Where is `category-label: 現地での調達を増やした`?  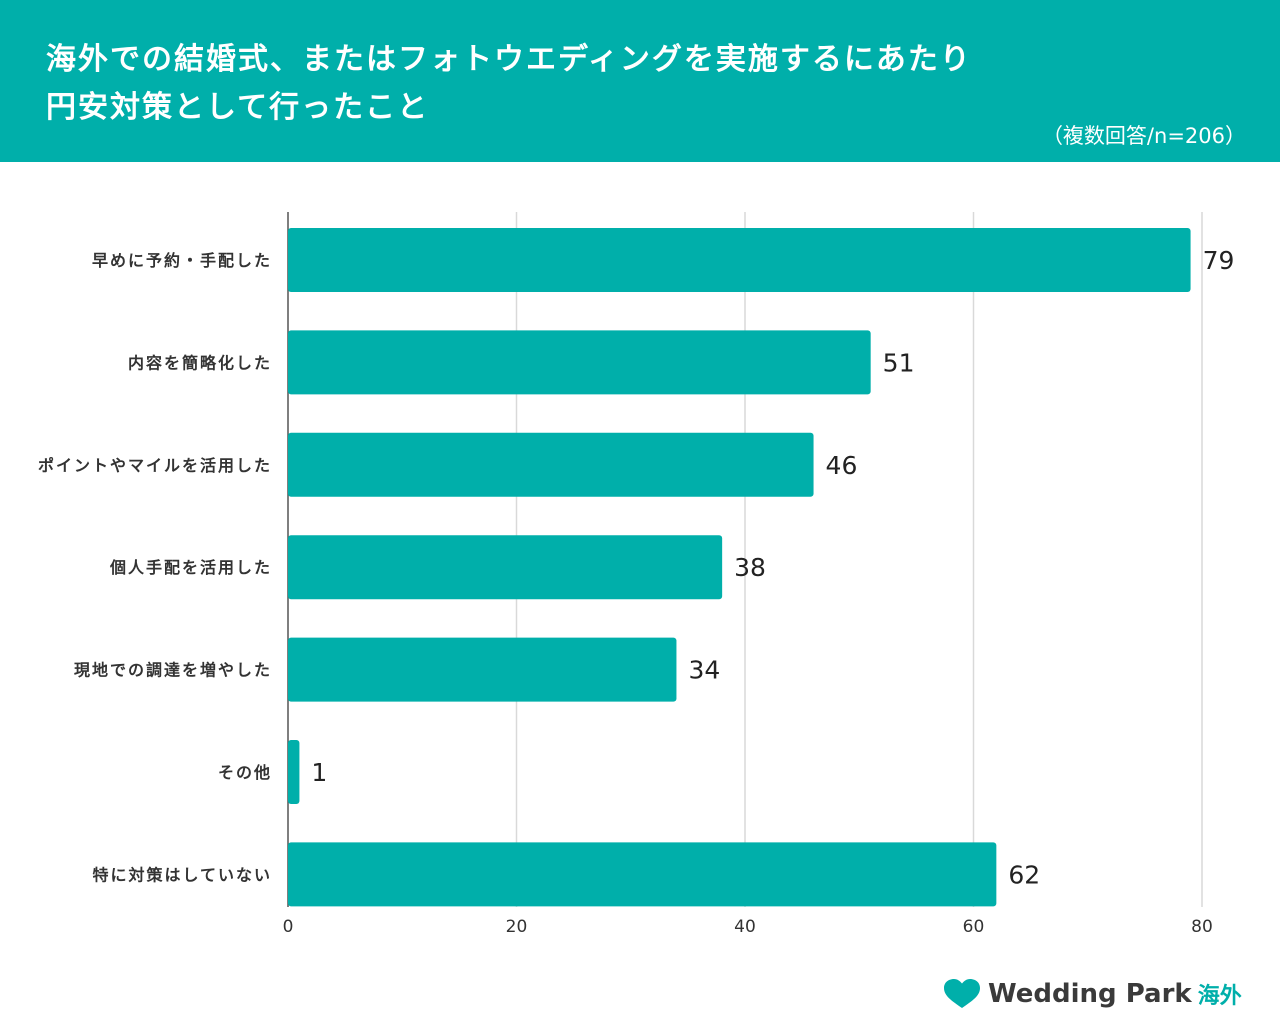 category-label: 現地での調達を増やした is located at coordinates (173, 670).